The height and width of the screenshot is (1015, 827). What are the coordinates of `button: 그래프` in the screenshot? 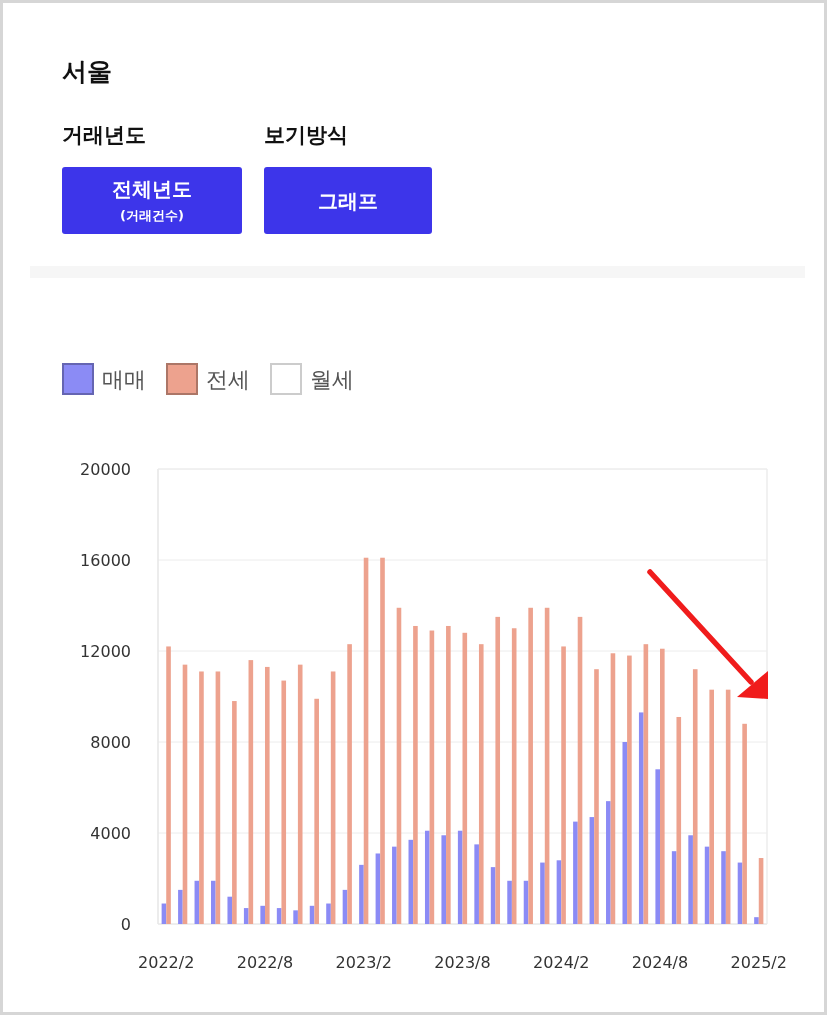 It's located at (348, 200).